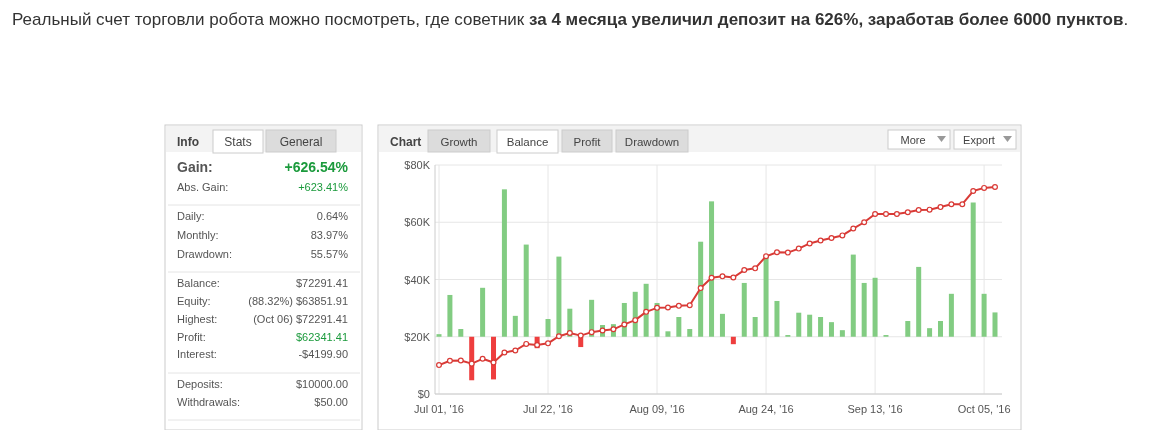 The width and height of the screenshot is (1172, 430). Describe the element at coordinates (208, 402) in the screenshot. I see `text: Withdrawals:` at that location.